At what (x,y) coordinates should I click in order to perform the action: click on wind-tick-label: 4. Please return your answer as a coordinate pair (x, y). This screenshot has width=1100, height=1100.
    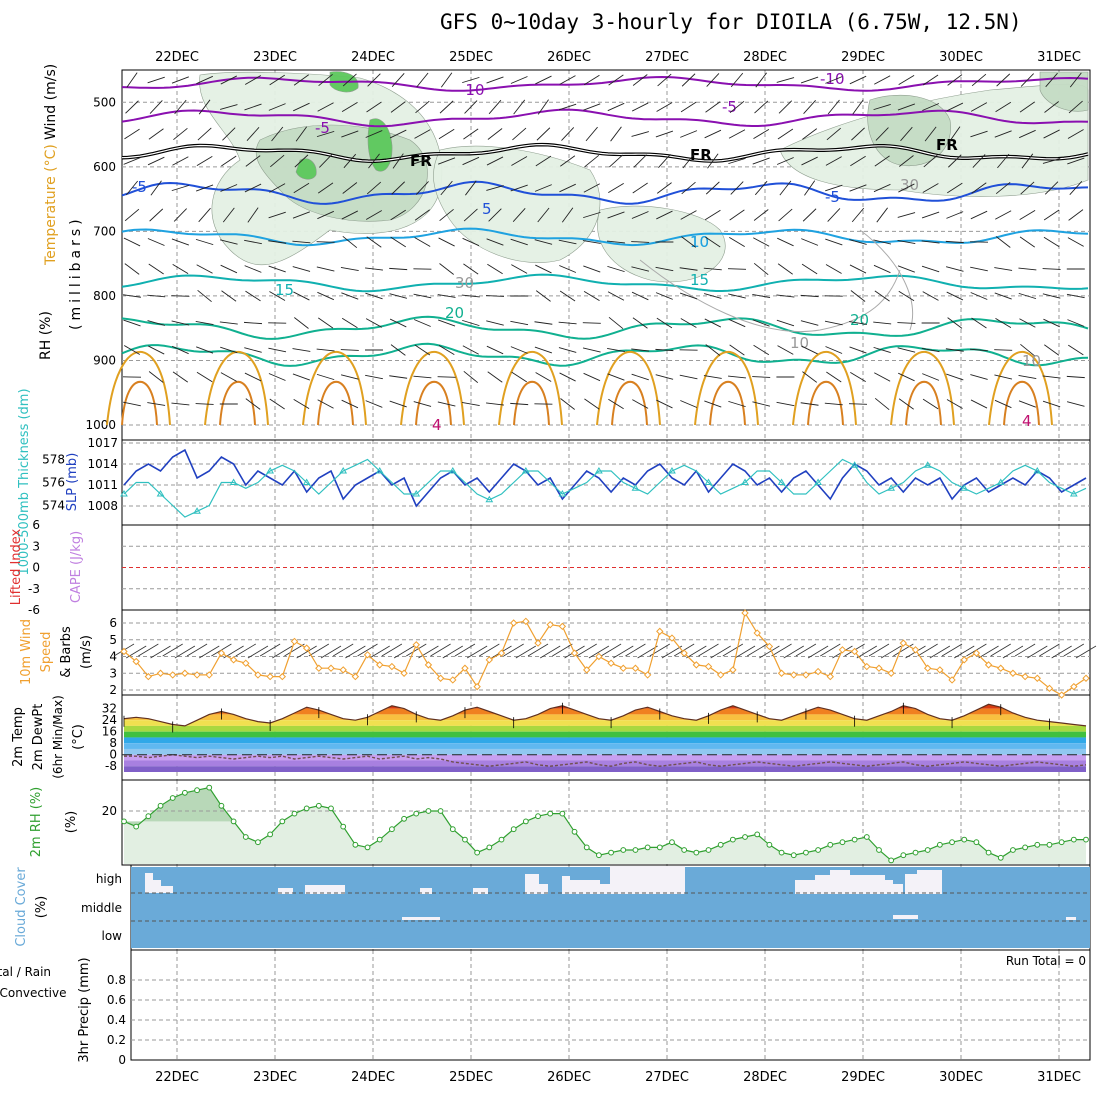
    Looking at the image, I should click on (113, 657).